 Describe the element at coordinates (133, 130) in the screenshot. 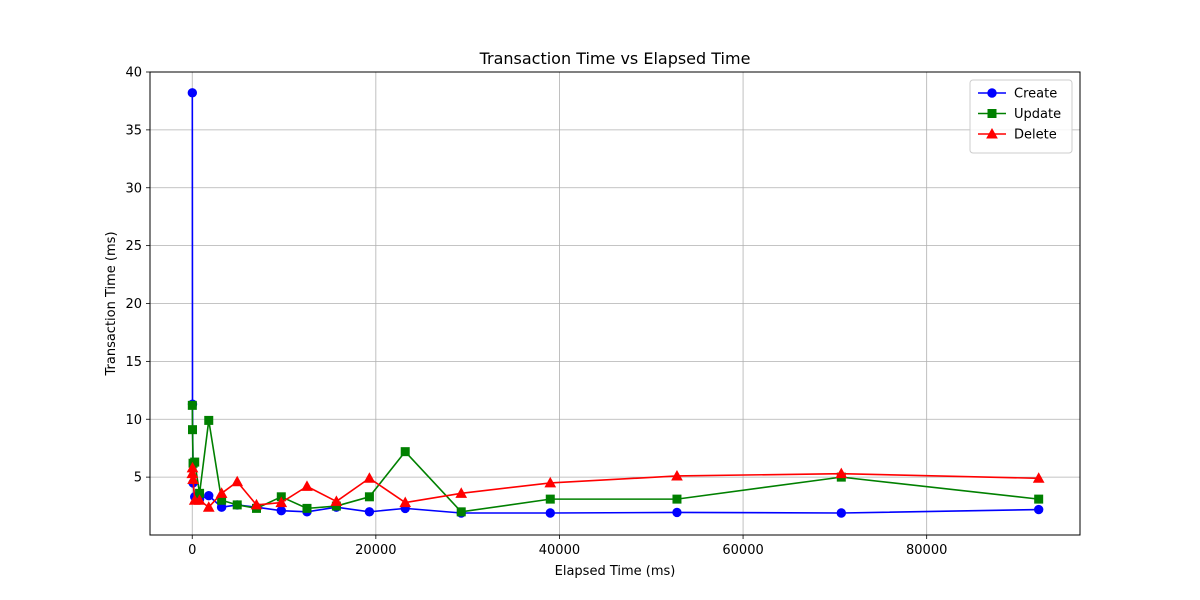

I see `y-tick-label: 35` at that location.